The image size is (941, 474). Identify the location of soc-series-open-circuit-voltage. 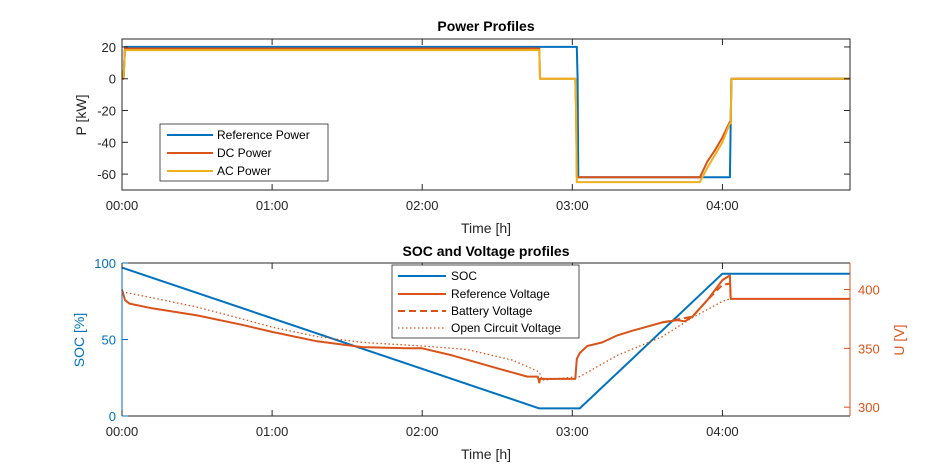
(485, 336).